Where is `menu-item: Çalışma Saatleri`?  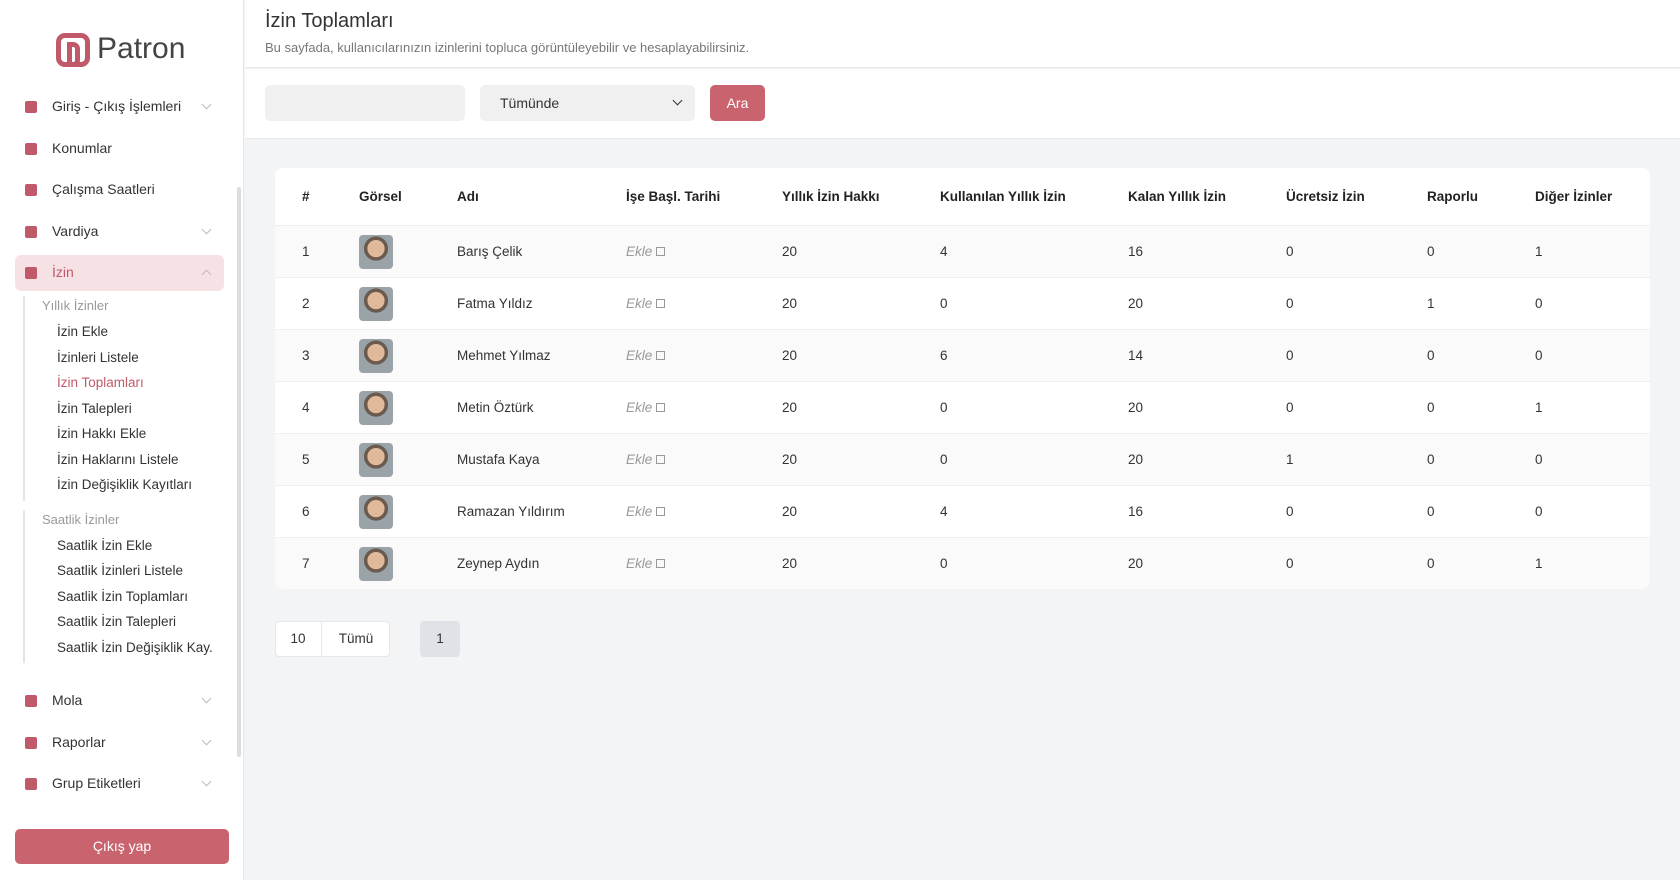
menu-item: Çalışma Saatleri is located at coordinates (103, 189).